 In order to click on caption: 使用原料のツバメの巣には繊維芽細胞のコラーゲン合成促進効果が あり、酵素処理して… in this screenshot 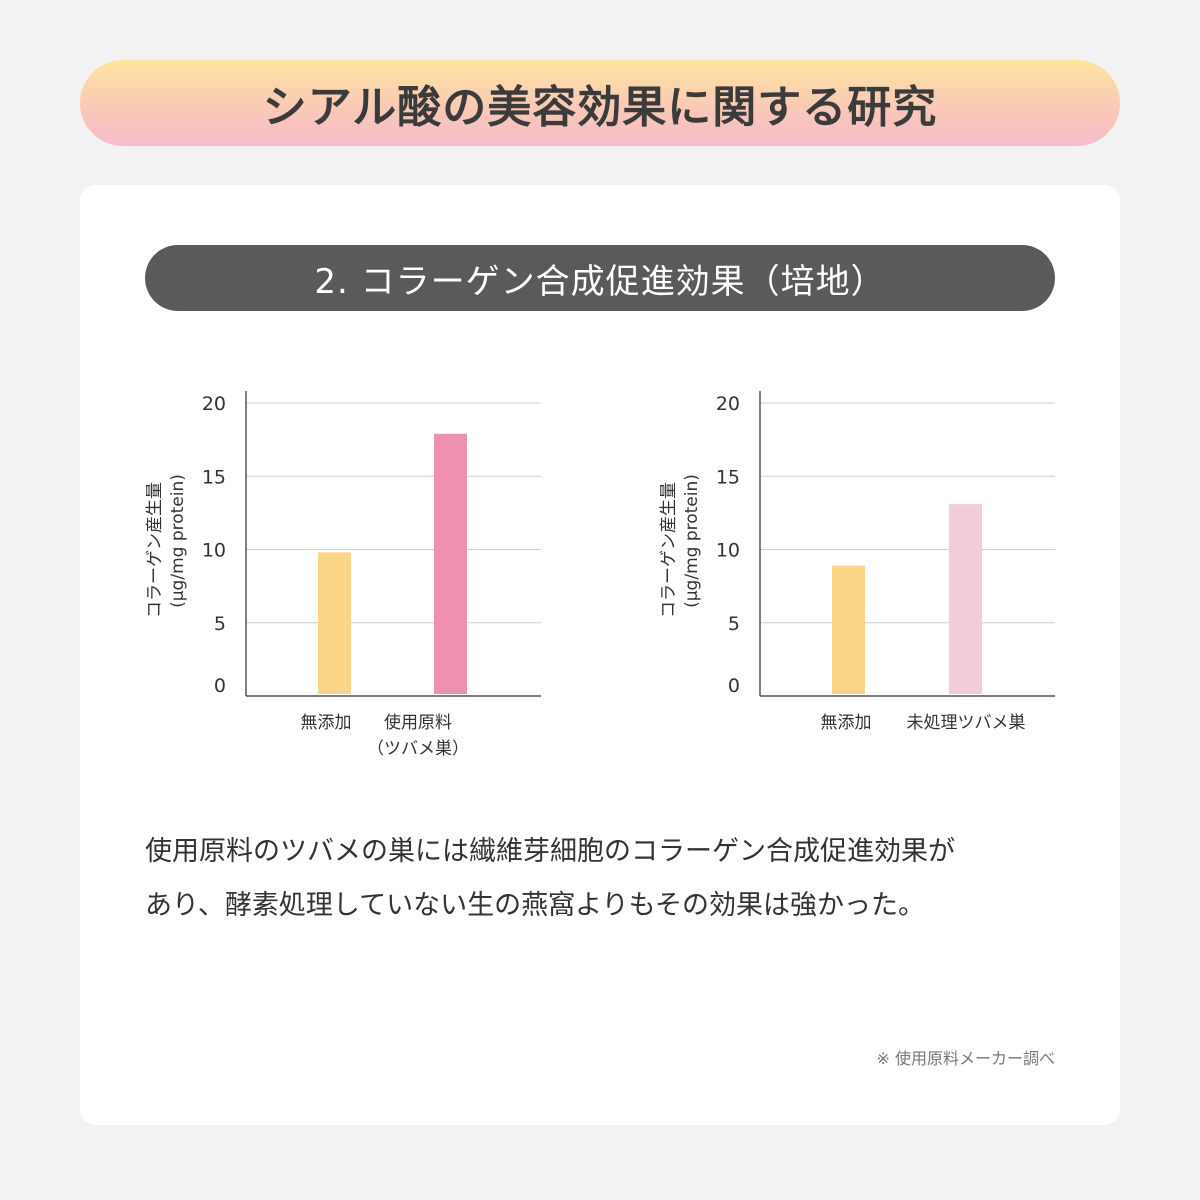, I will do `click(600, 879)`.